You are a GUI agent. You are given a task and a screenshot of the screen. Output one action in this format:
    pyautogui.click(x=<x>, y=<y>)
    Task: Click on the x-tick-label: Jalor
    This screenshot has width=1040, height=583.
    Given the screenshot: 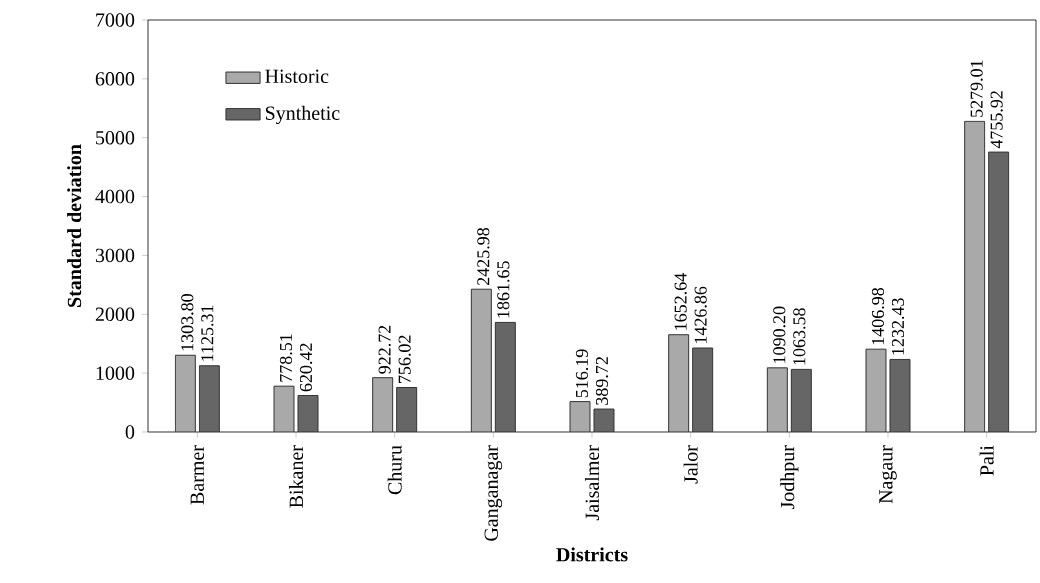 What is the action you would take?
    pyautogui.click(x=690, y=464)
    